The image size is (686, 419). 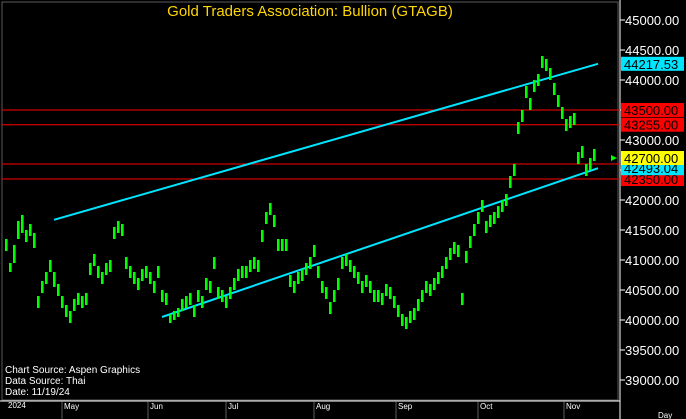 What do you see at coordinates (652, 260) in the screenshot?
I see `y-tick-label: 41000.00` at bounding box center [652, 260].